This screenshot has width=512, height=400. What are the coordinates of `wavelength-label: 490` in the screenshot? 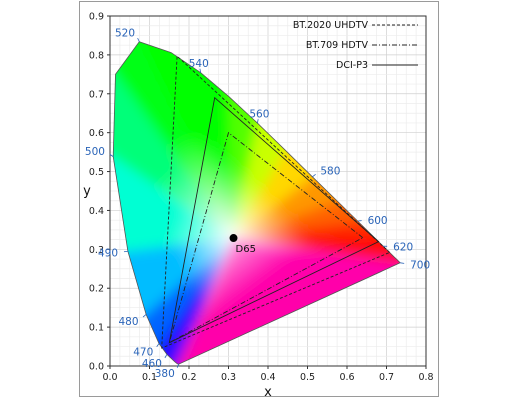 It's located at (108, 254).